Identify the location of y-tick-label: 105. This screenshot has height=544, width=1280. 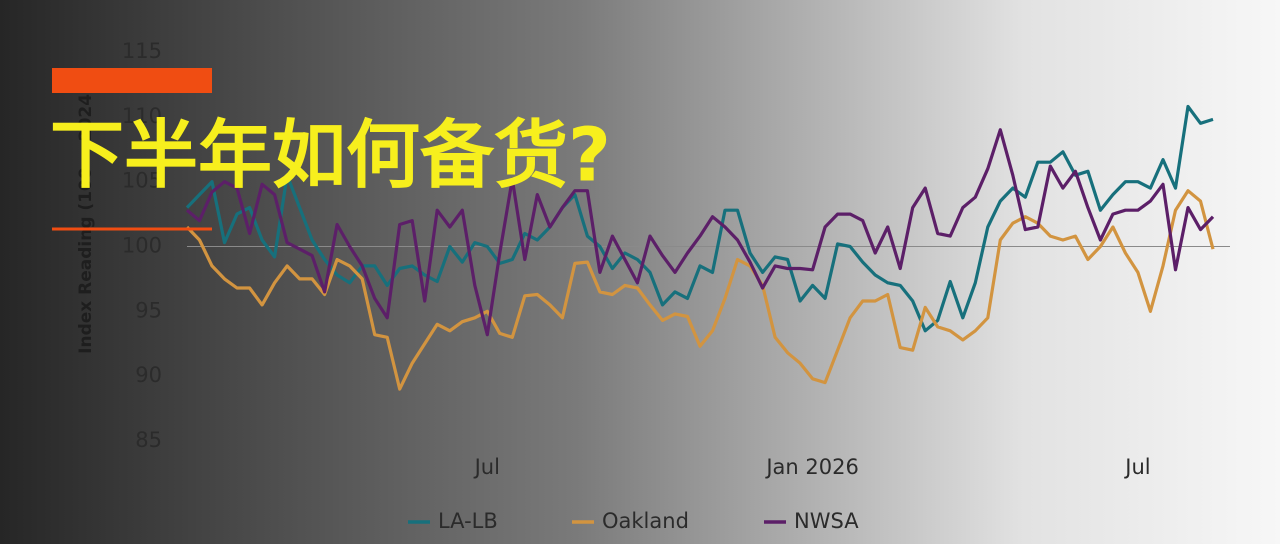
(142, 181).